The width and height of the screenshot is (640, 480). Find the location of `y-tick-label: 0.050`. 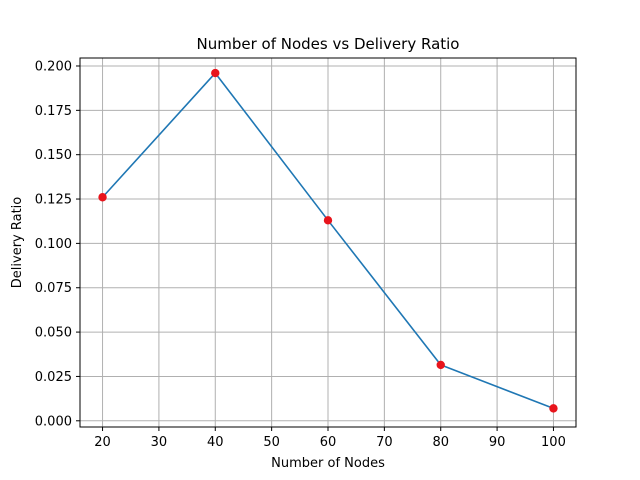

y-tick-label: 0.050 is located at coordinates (53, 333).